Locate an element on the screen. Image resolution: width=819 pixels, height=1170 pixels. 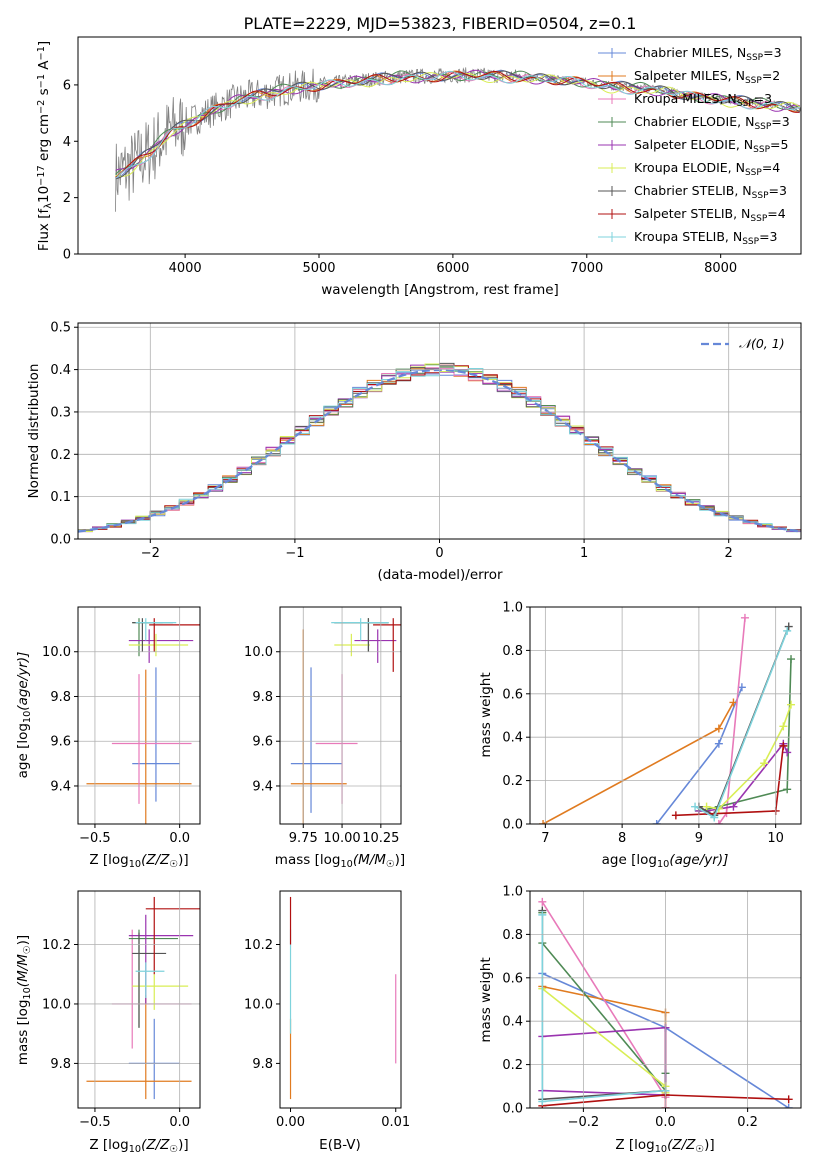
legend-entry: Chabrier STELIB, NSSP=3 is located at coordinates (710, 192).